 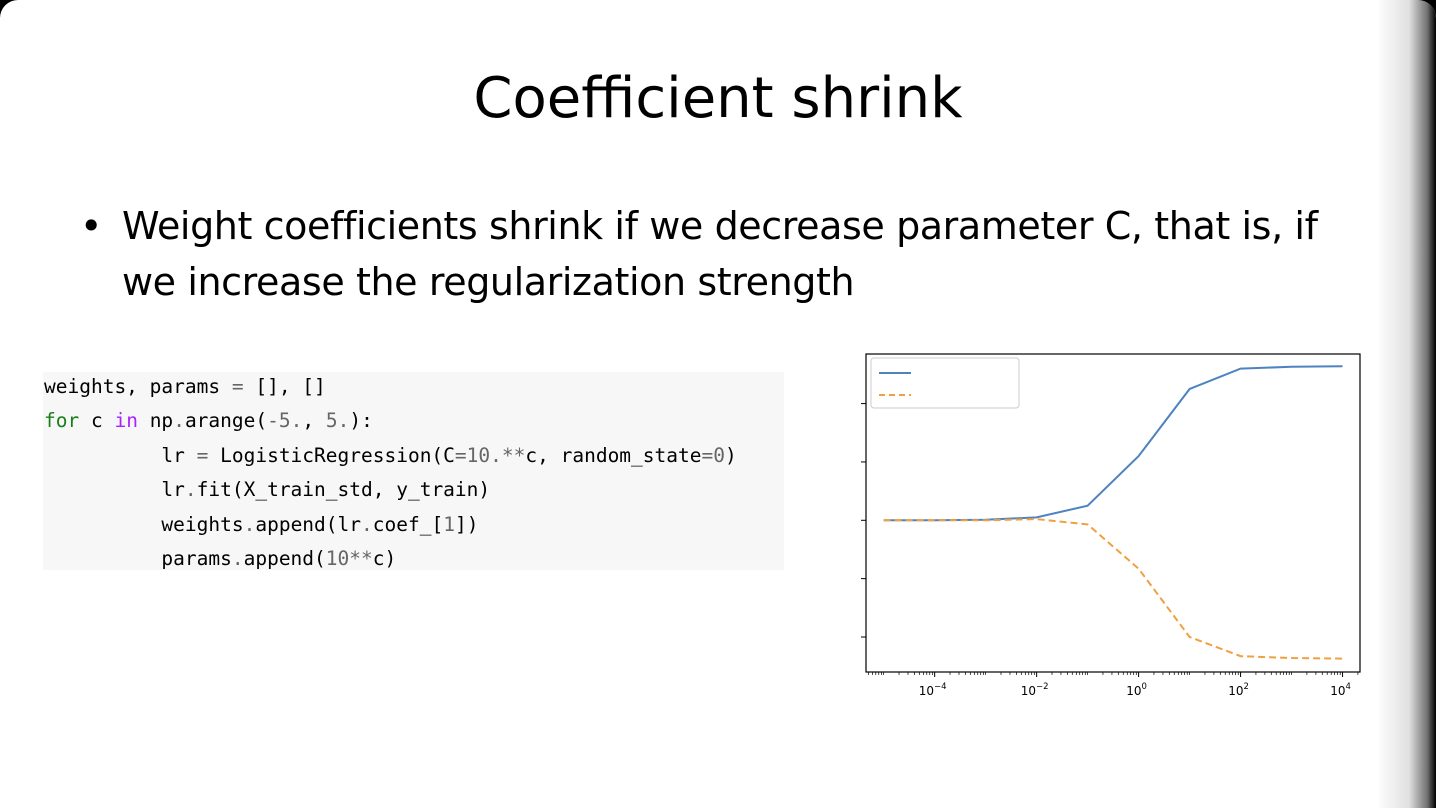 I want to click on x-tick-exponent: 2, so click(x=1246, y=687).